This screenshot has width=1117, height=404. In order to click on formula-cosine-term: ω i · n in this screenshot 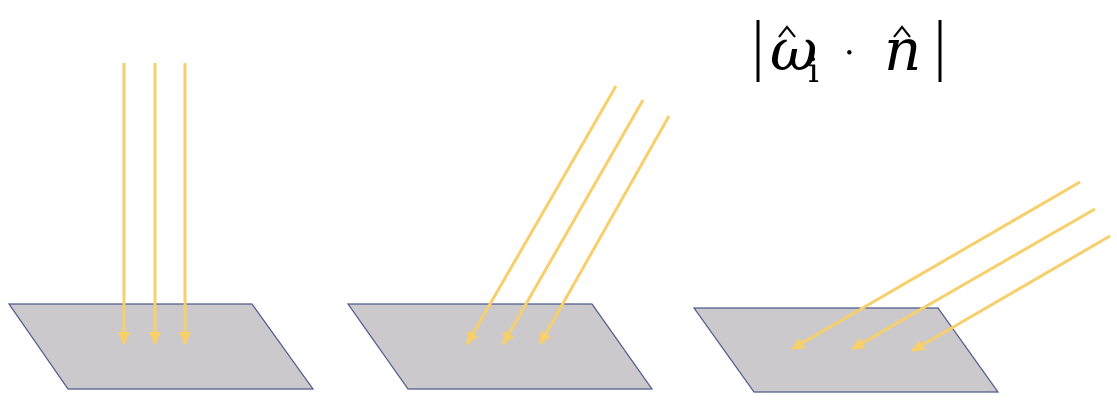, I will do `click(849, 53)`.